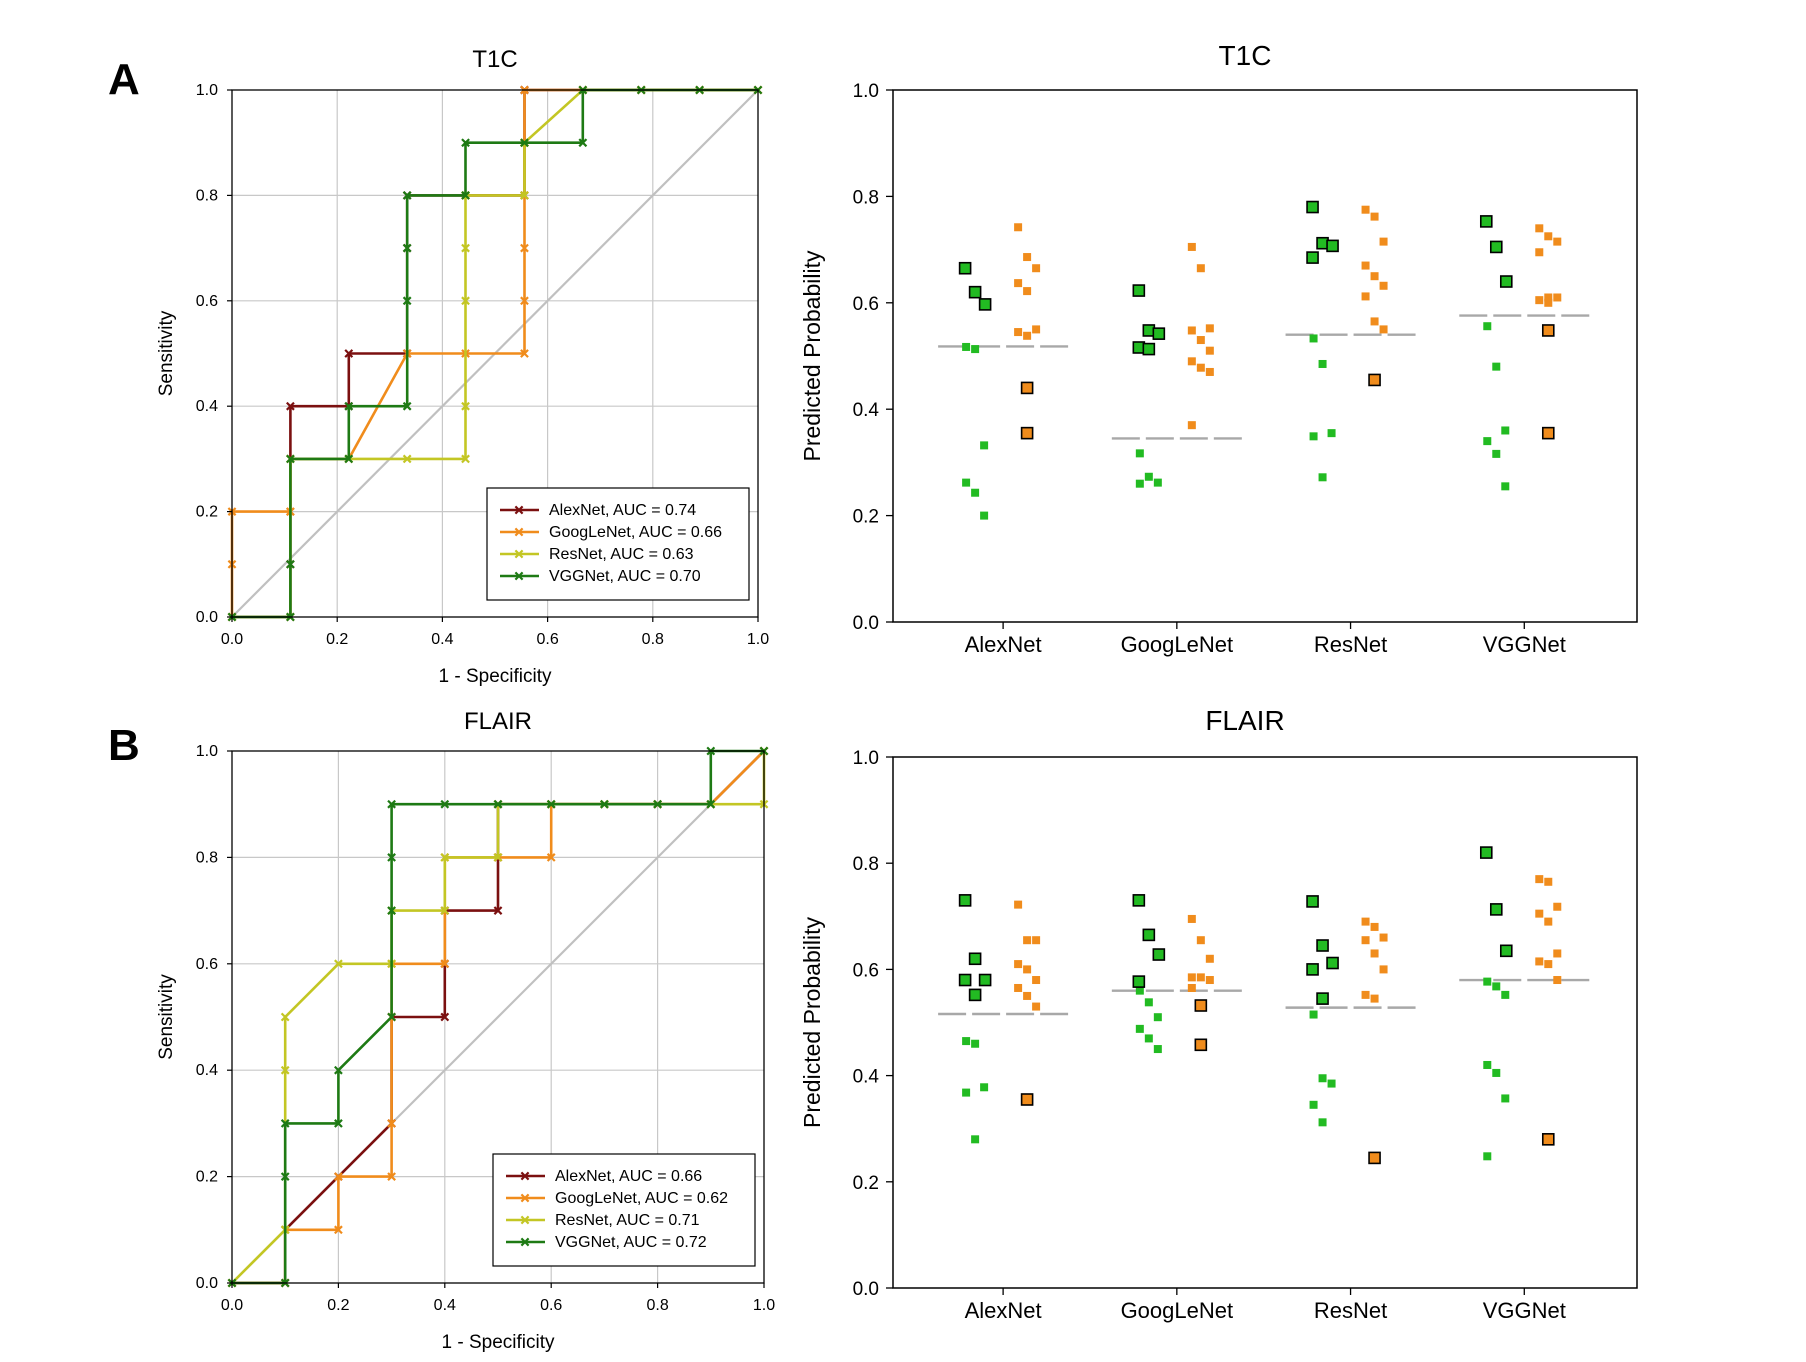 This screenshot has height=1362, width=1806. I want to click on x-tick-label: 0.8, so click(653, 639).